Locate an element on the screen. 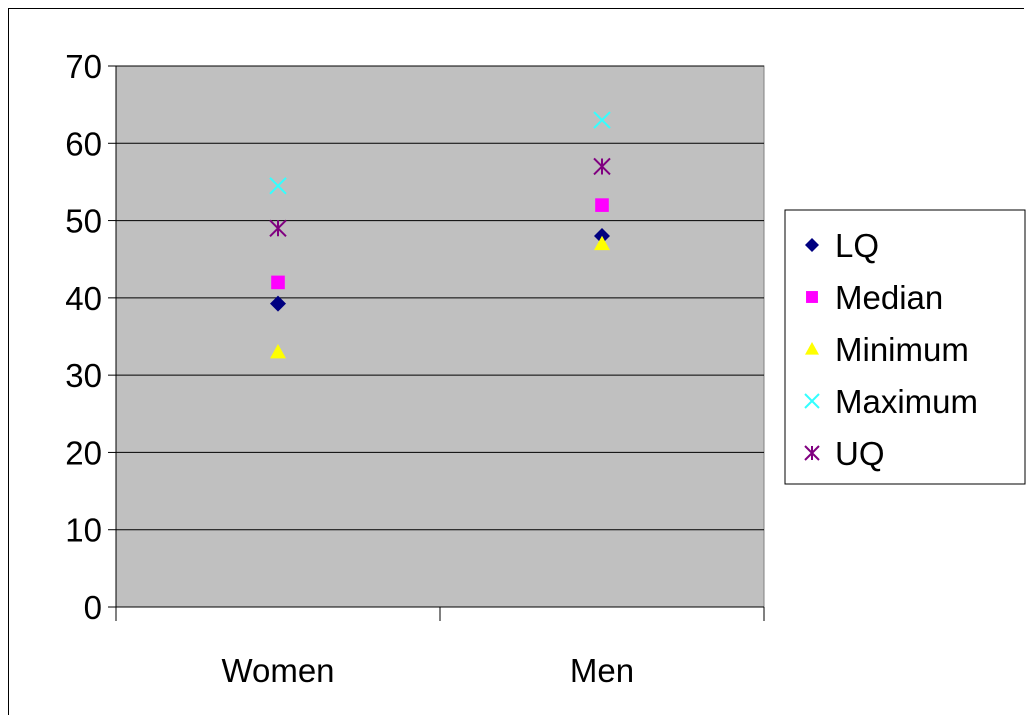 The width and height of the screenshot is (1026, 717). legend-box is located at coordinates (905, 347).